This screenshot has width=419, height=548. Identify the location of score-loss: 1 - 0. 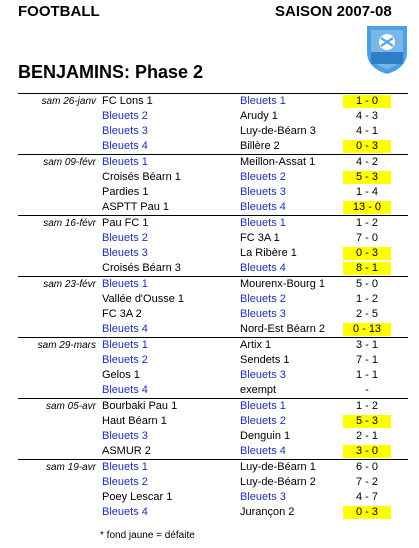
(367, 101).